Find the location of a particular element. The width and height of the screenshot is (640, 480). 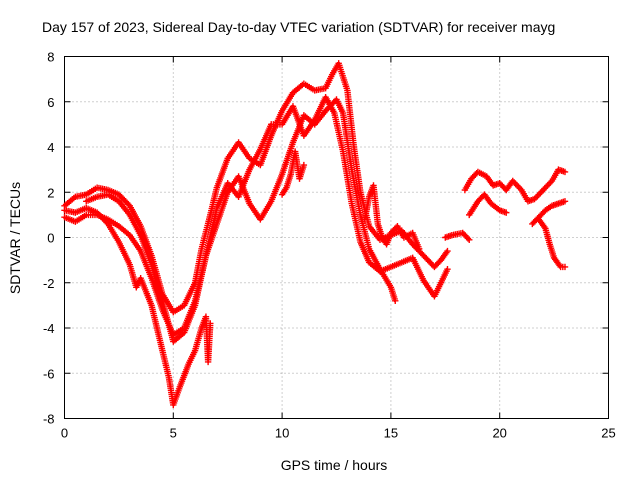

x-axis-label: GPS time / hours is located at coordinates (334, 465).